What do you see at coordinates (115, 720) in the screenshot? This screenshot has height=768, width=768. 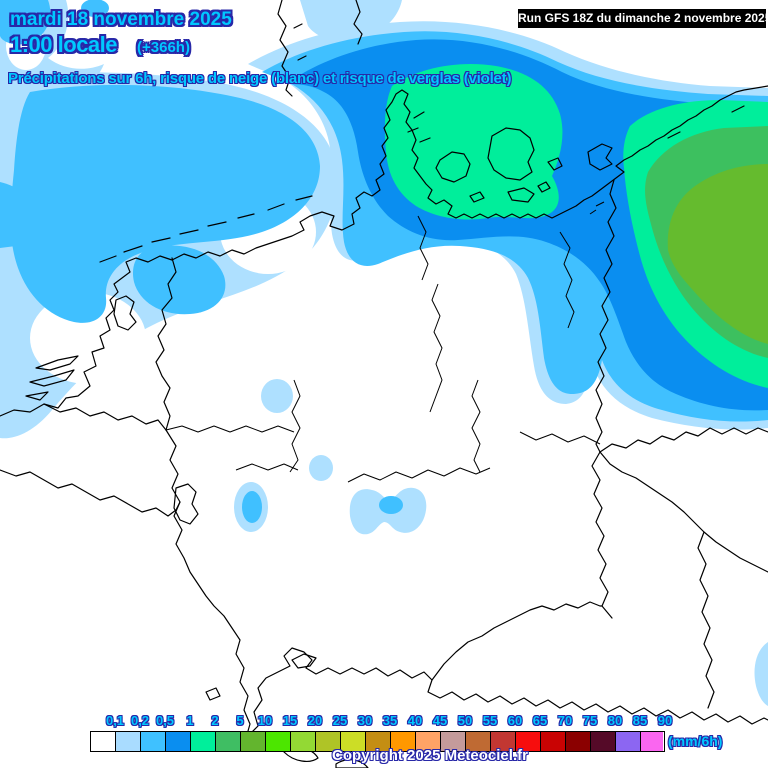 I see `legend-value: 0,1` at bounding box center [115, 720].